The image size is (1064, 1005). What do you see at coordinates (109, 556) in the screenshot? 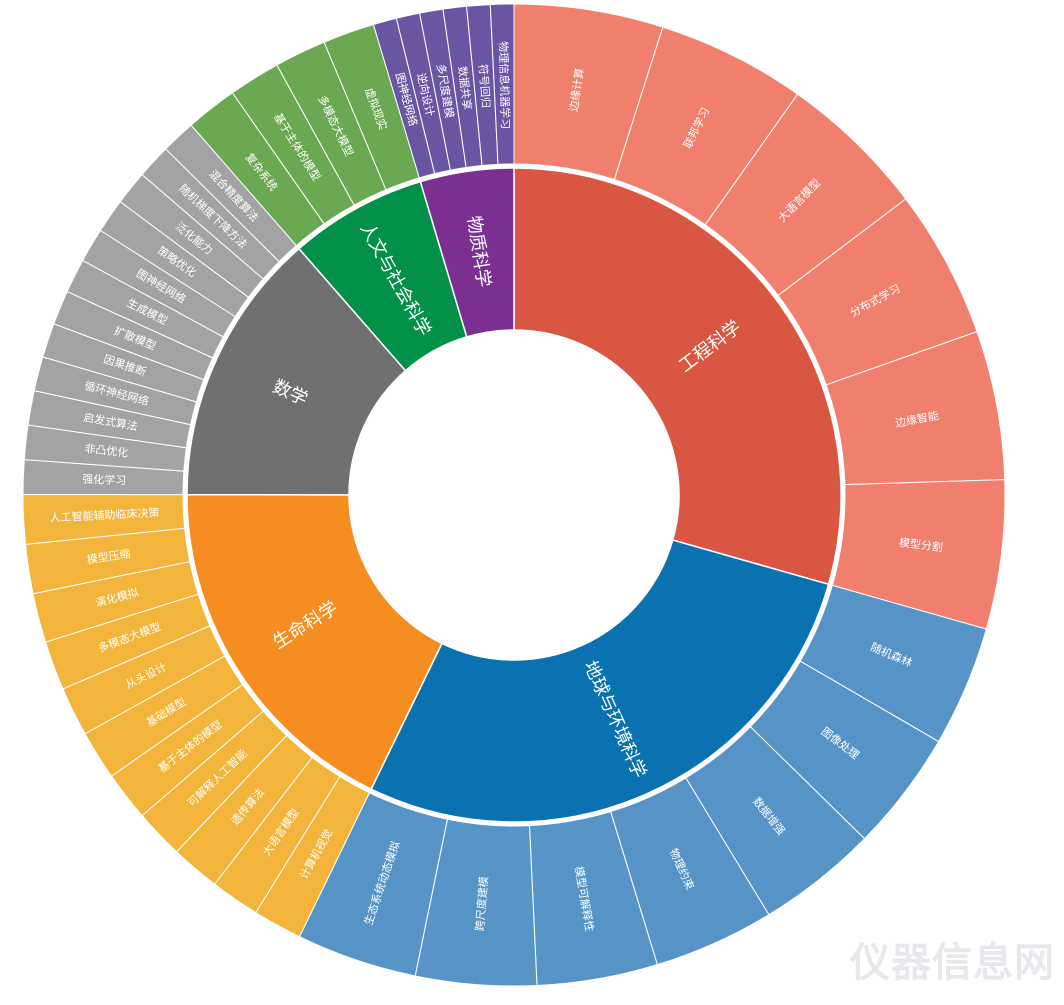
I see `subcategory-label: 模型压缩` at bounding box center [109, 556].